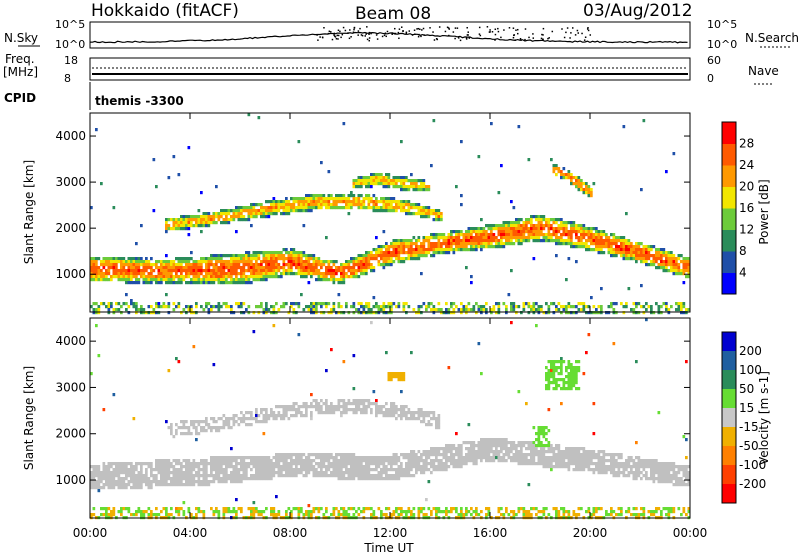 The image size is (800, 554). I want to click on power-cbar-tick: 8, so click(743, 251).